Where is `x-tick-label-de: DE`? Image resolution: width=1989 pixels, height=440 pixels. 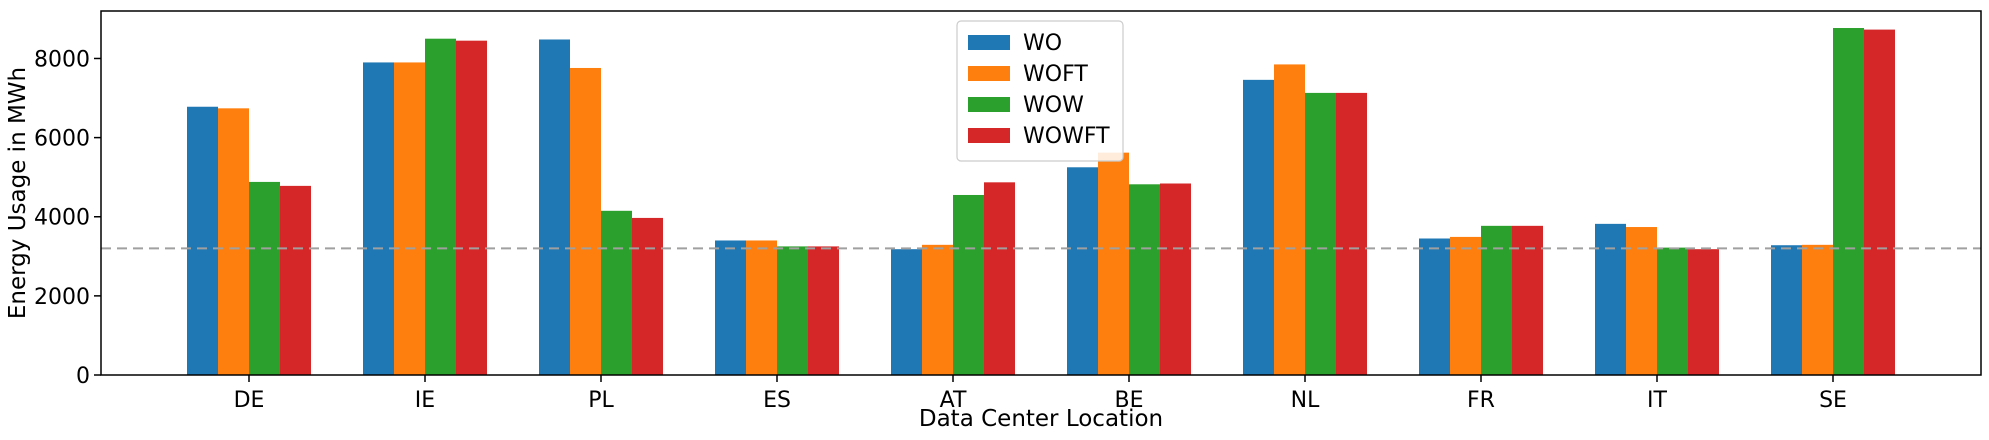
x-tick-label-de: DE is located at coordinates (249, 400).